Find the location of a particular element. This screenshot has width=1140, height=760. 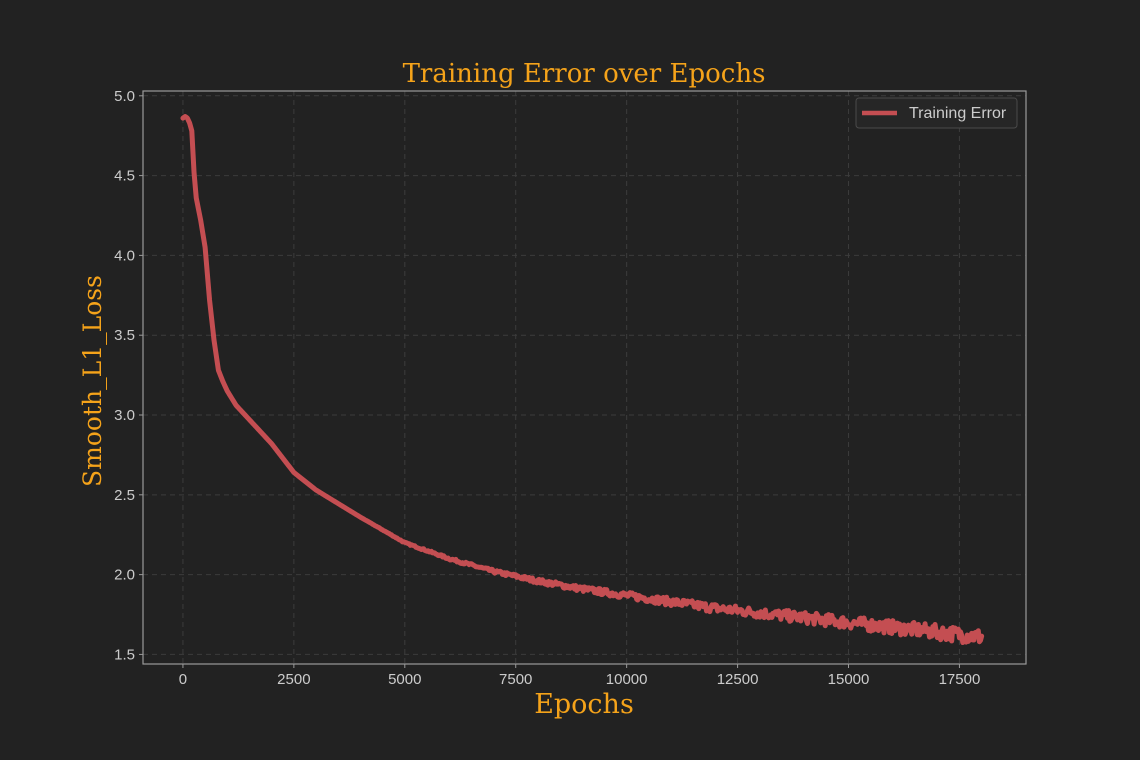

y-tick-label: 2.5 is located at coordinates (124, 495).